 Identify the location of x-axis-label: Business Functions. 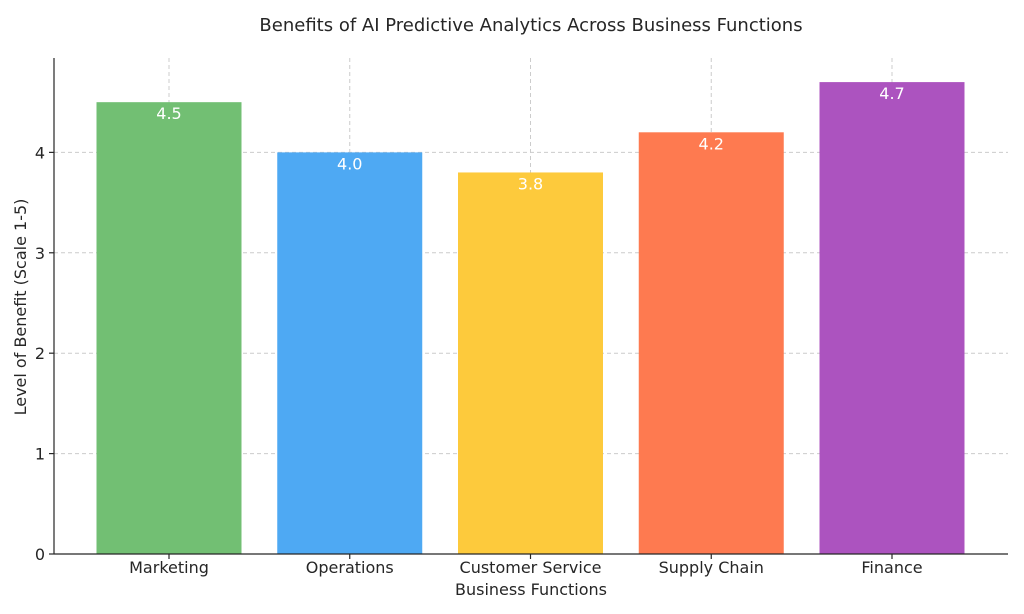
(531, 589).